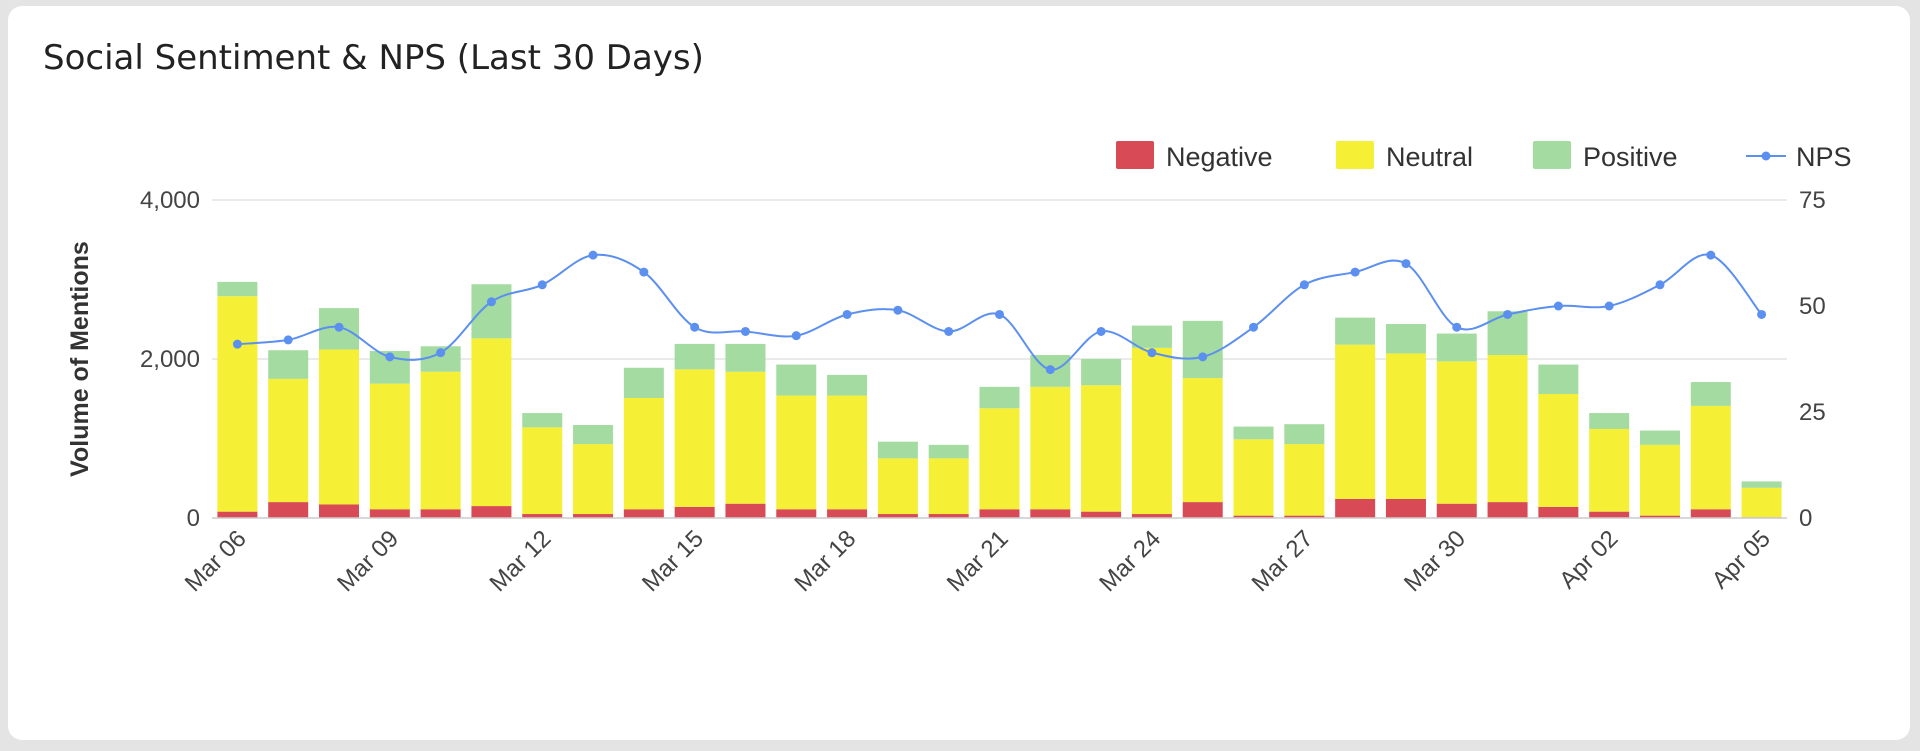 The image size is (1920, 751). Describe the element at coordinates (80, 359) in the screenshot. I see `y-axis-title: Volume of Mentions` at that location.